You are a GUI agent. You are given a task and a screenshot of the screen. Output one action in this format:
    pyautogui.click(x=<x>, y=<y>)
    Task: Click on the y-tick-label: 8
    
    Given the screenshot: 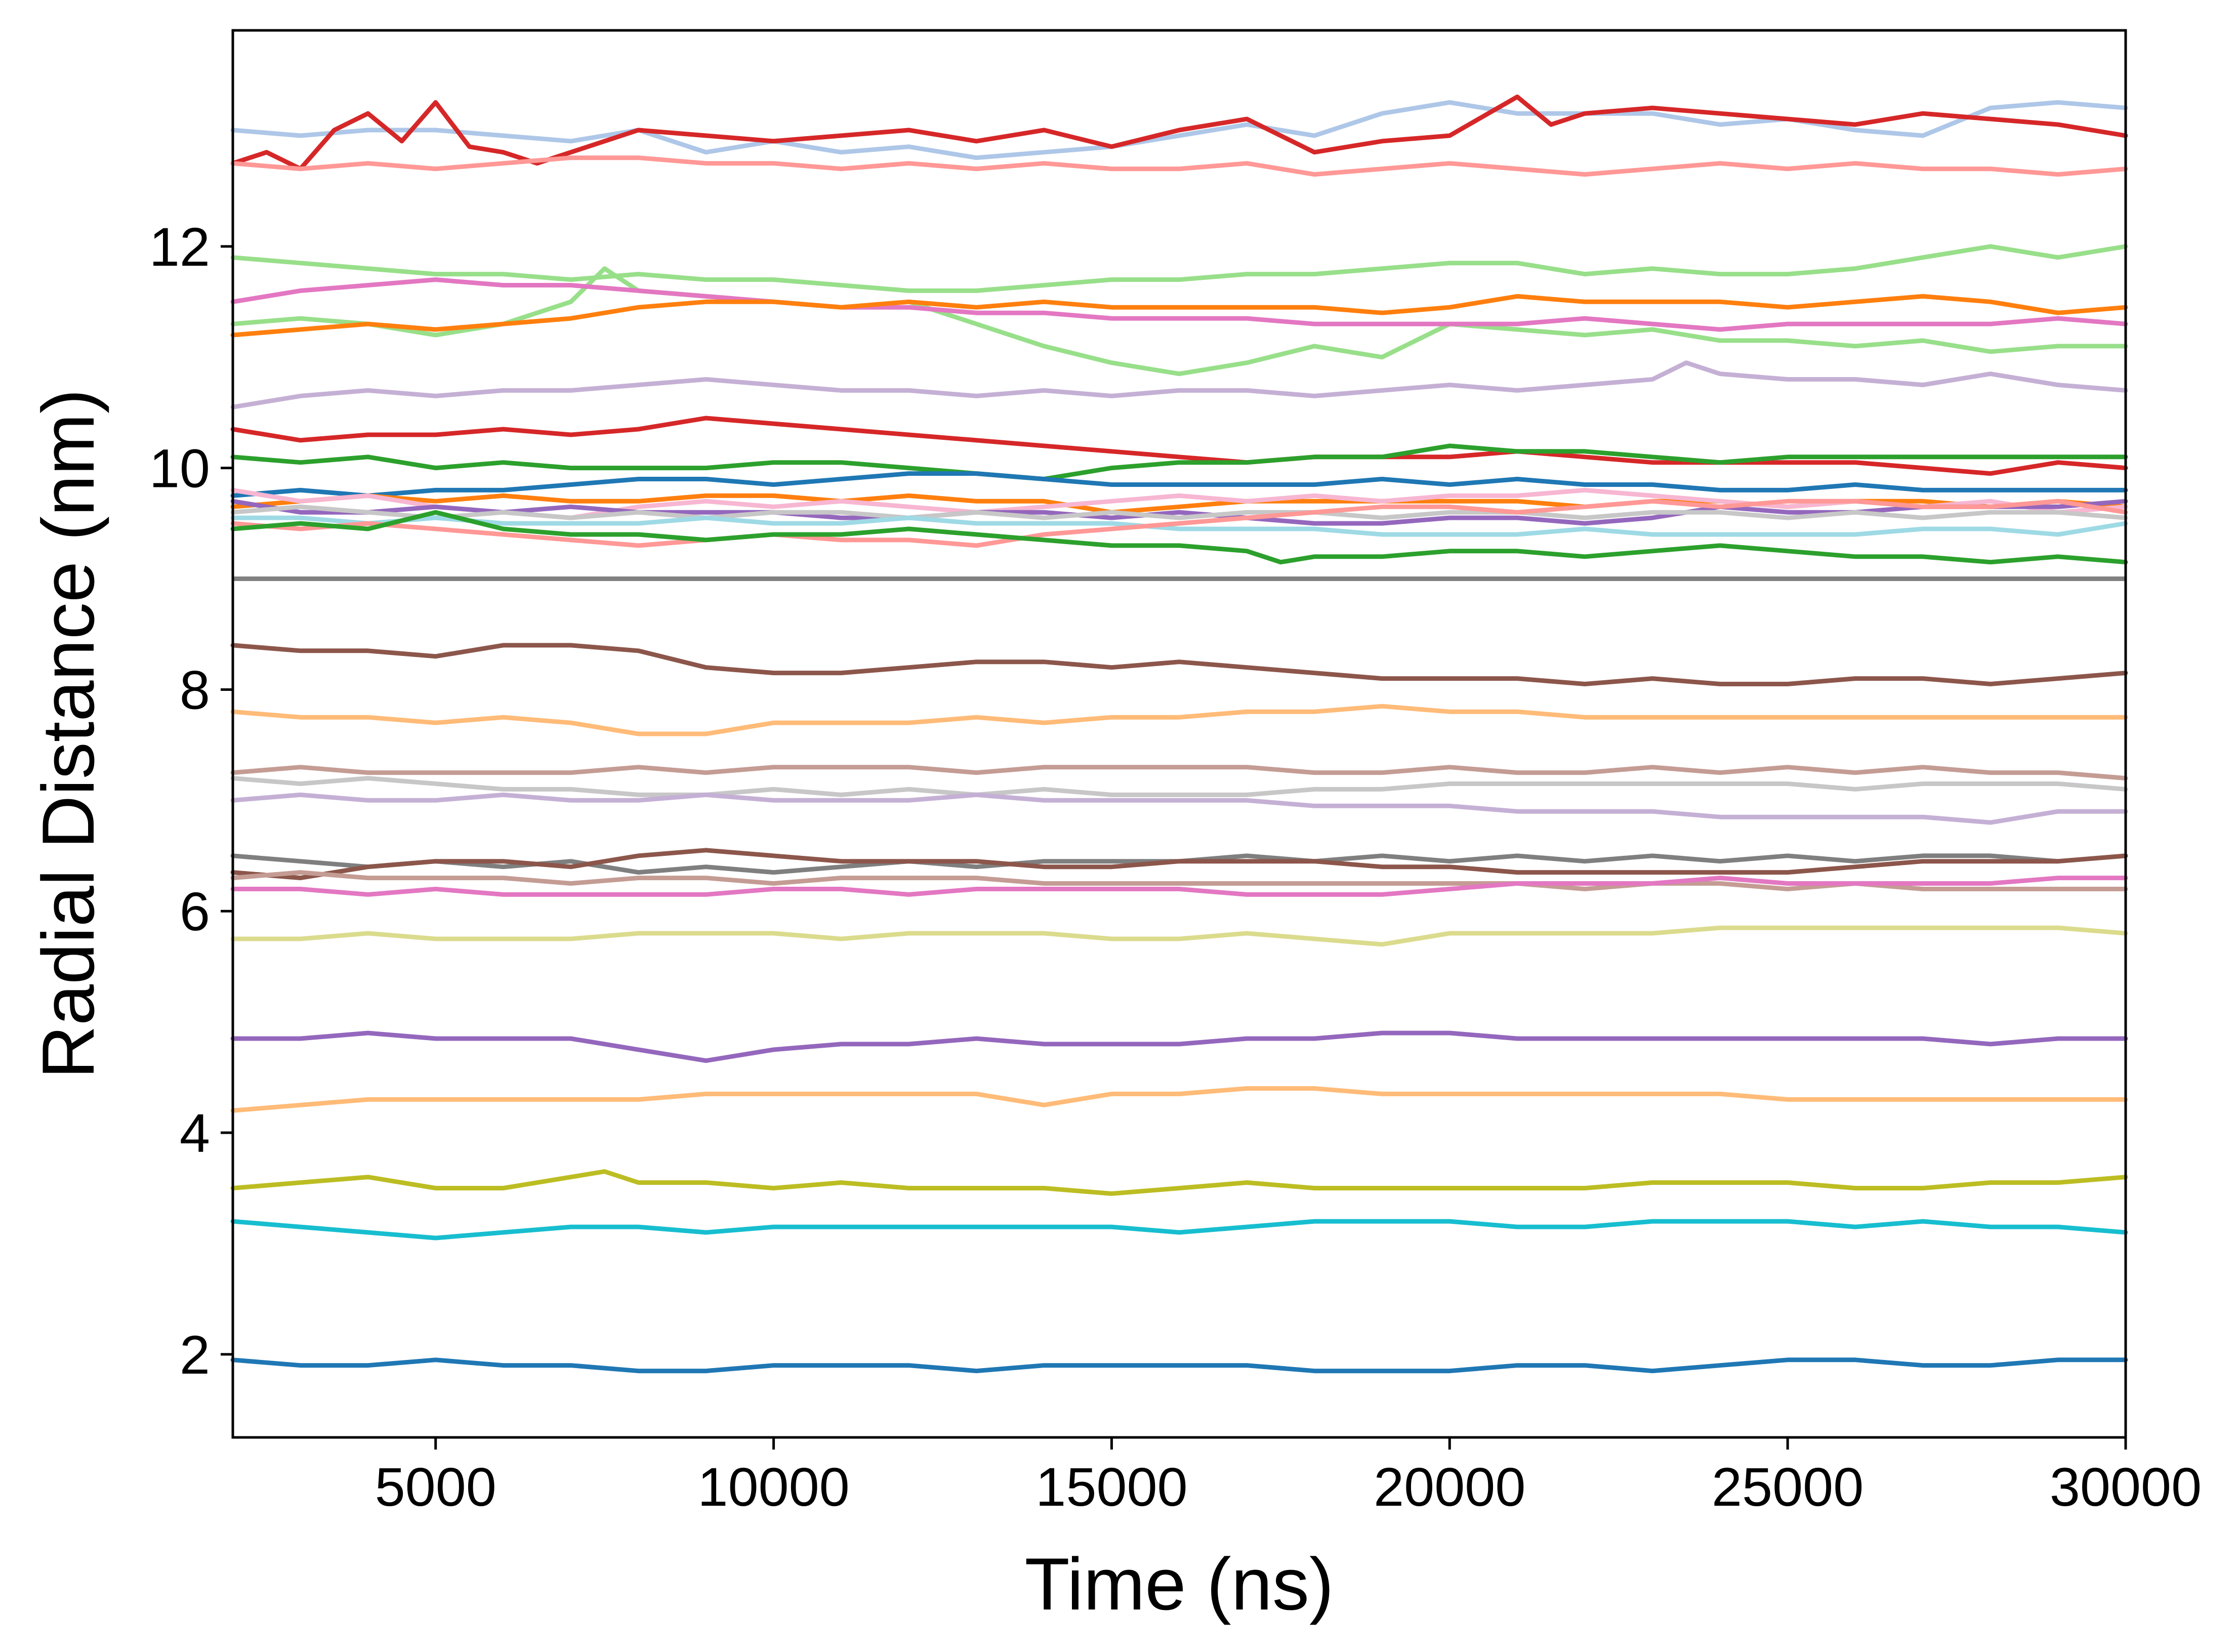 What is the action you would take?
    pyautogui.click(x=195, y=689)
    